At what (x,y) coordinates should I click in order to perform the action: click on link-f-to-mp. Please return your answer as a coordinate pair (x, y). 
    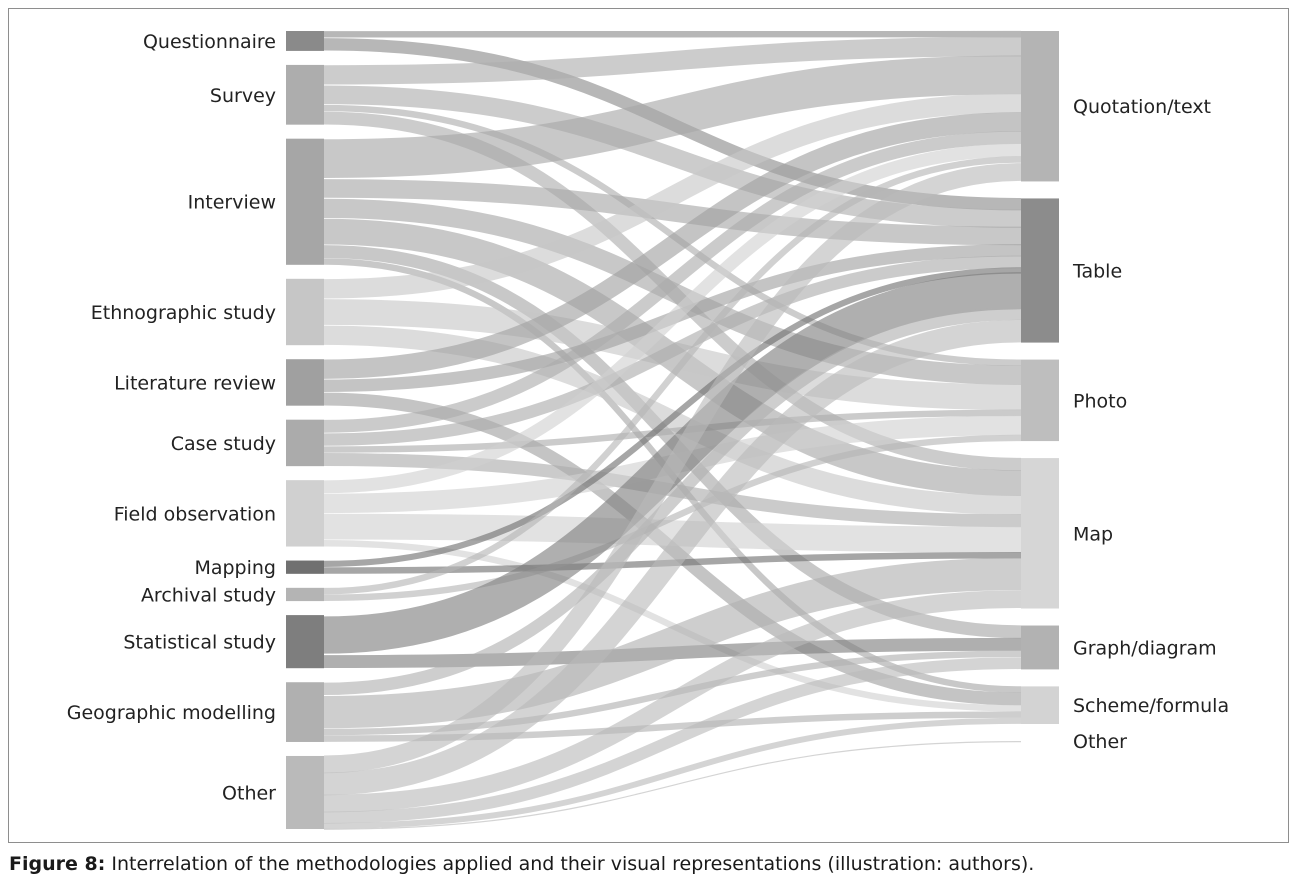
    Looking at the image, I should click on (672, 533).